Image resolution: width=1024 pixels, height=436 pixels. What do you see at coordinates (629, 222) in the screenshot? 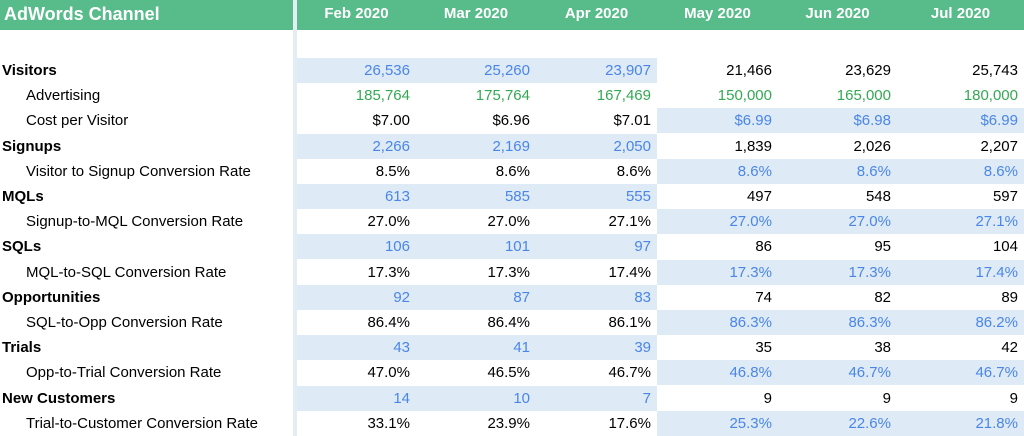
I see `table-cell: 27.1%` at bounding box center [629, 222].